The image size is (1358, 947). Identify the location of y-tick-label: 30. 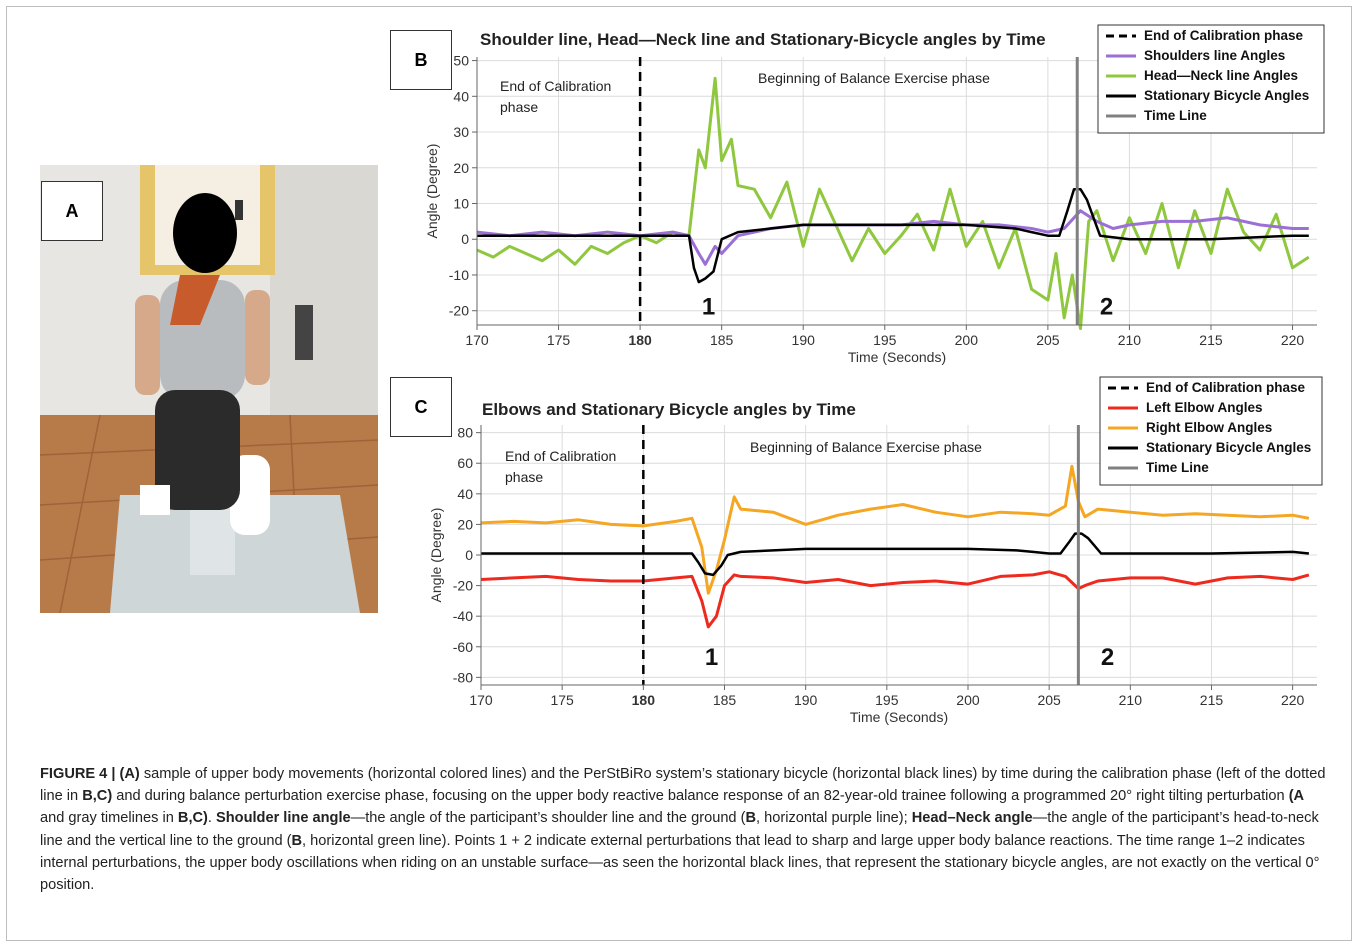
(461, 132).